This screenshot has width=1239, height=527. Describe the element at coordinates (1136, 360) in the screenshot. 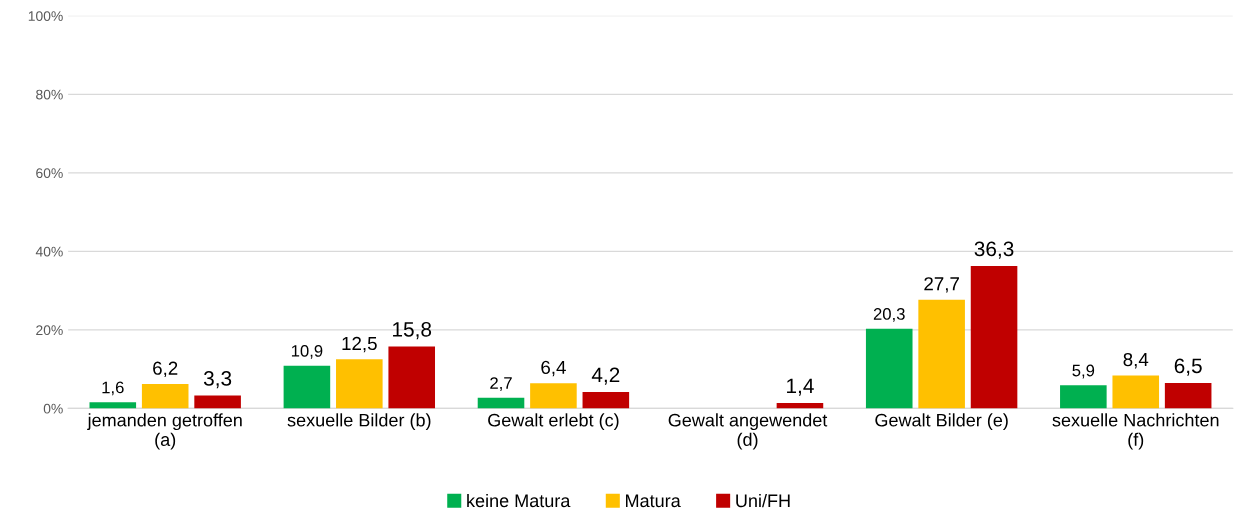

I see `data-label: 8,4` at that location.